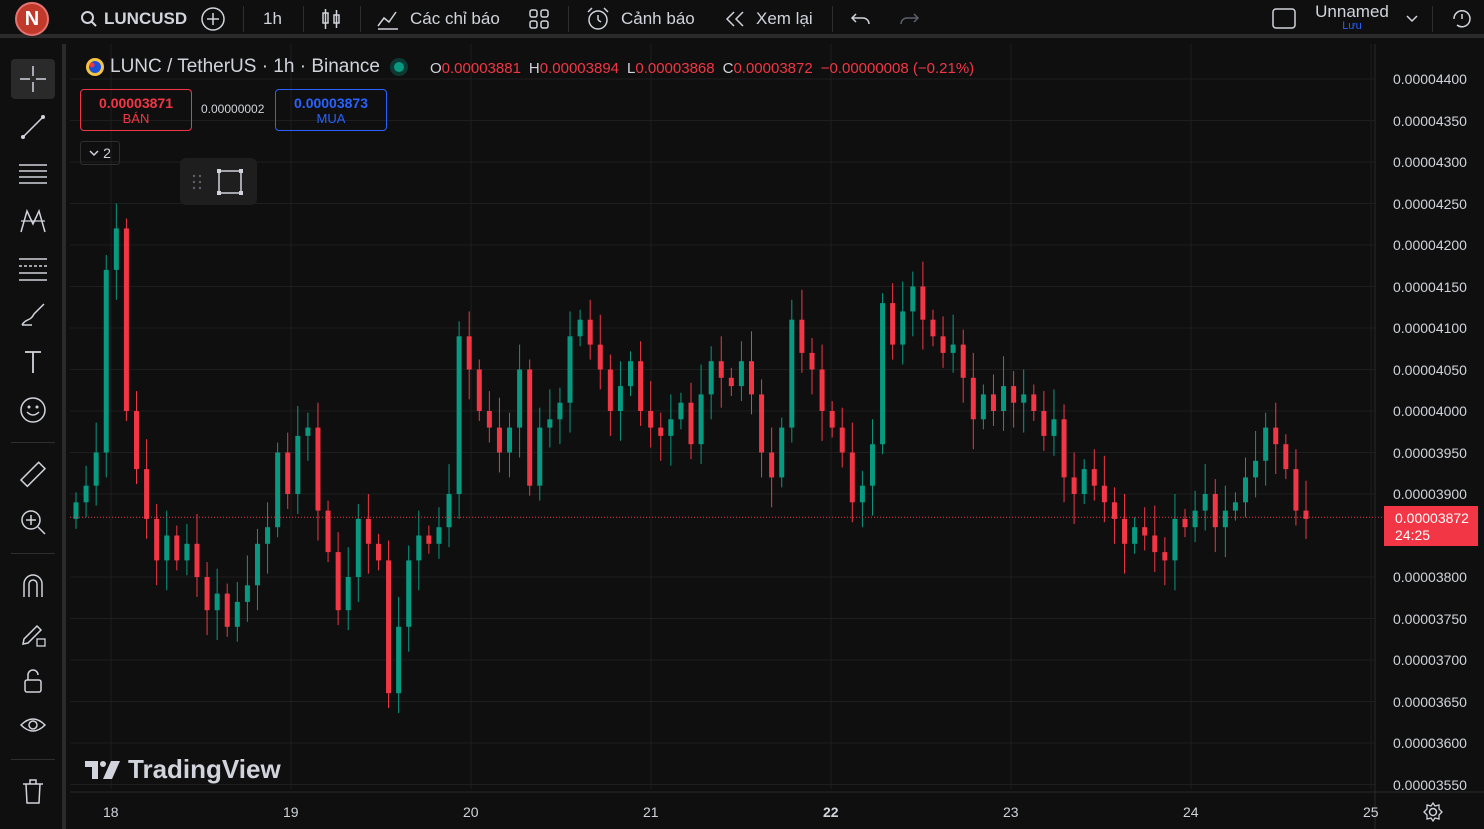 This screenshot has width=1484, height=829. I want to click on save-status: Lưu, so click(1352, 26).